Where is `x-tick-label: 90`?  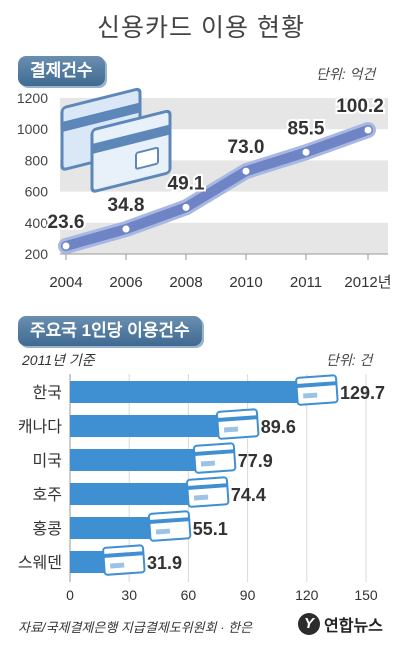
x-tick-label: 90 is located at coordinates (248, 595).